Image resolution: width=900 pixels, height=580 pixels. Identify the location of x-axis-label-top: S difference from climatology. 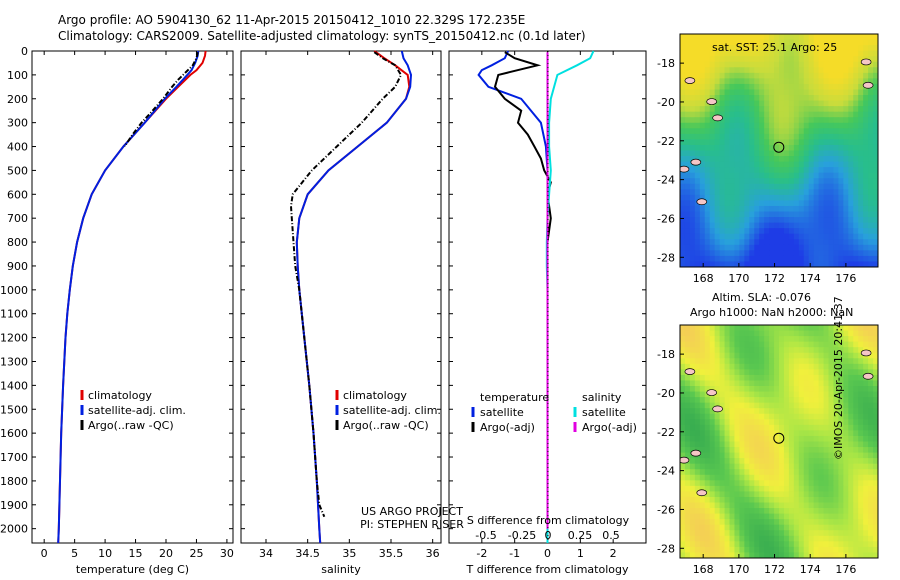
(548, 520).